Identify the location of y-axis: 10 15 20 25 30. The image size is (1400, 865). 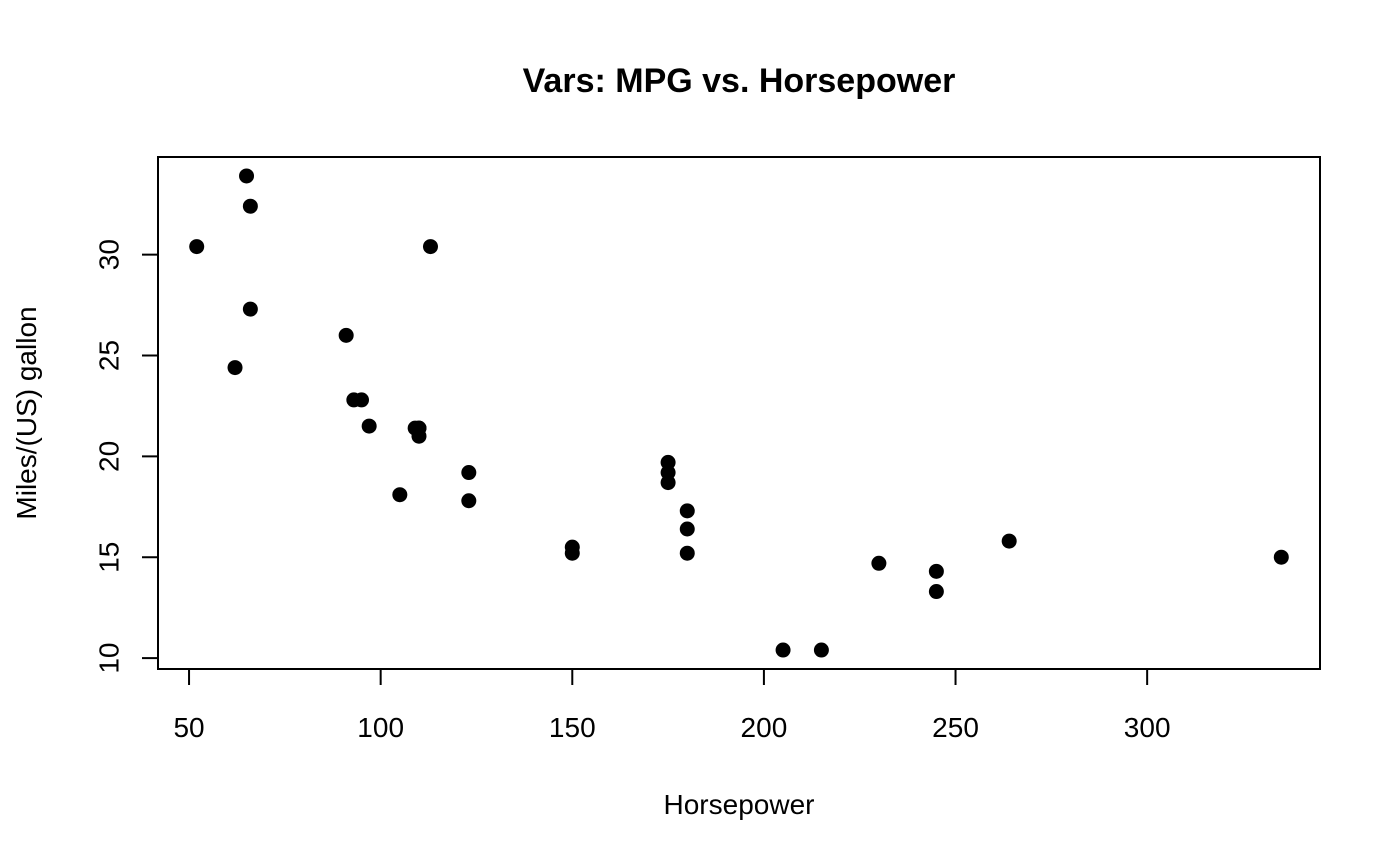
(126, 456).